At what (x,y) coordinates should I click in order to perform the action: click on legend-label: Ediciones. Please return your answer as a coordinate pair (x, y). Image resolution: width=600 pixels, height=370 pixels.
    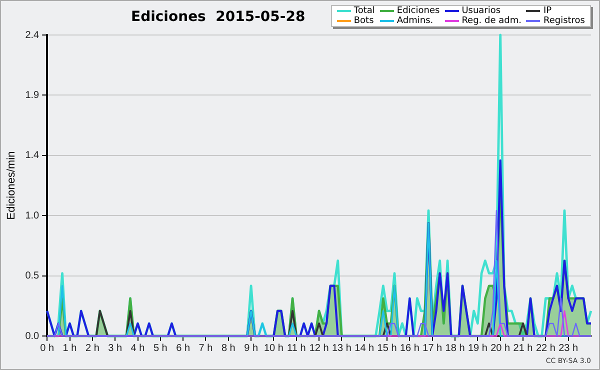
    Looking at the image, I should click on (418, 11).